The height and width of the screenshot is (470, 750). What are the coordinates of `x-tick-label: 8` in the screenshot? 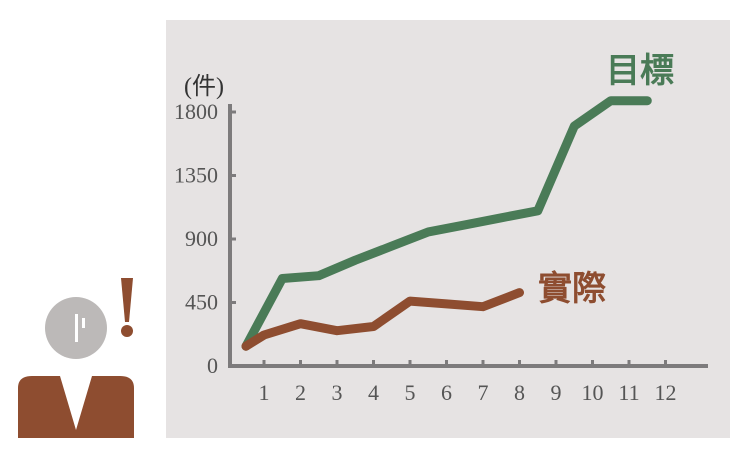 It's located at (519, 392).